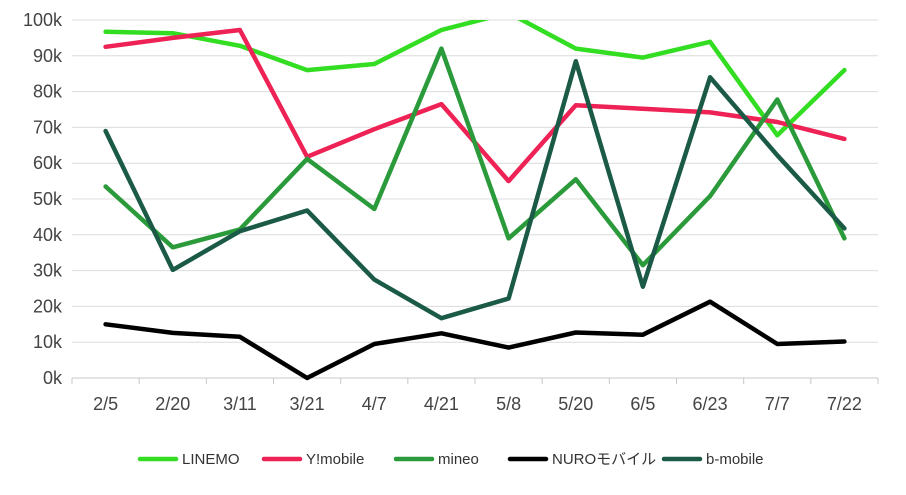  What do you see at coordinates (48, 163) in the screenshot?
I see `y-tick-label: 60k` at bounding box center [48, 163].